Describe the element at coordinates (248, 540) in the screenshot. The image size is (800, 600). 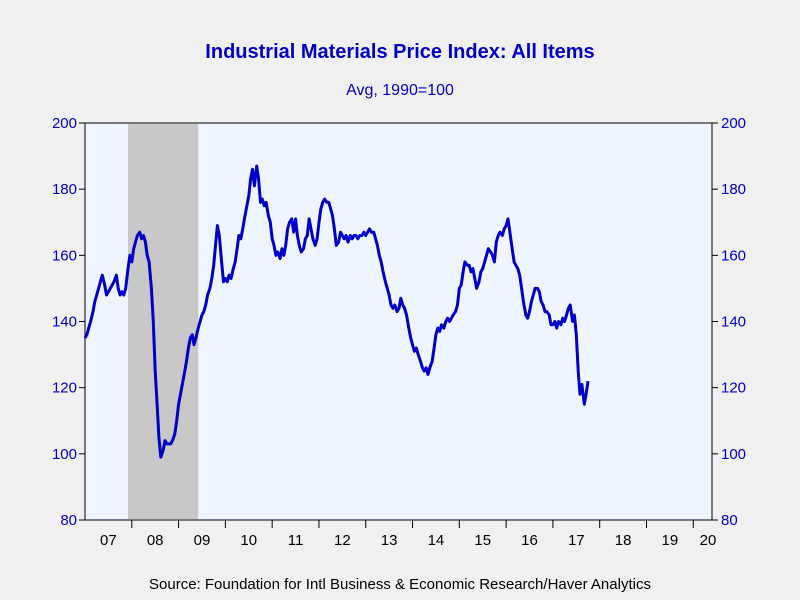
I see `x-tick-label: 10` at that location.